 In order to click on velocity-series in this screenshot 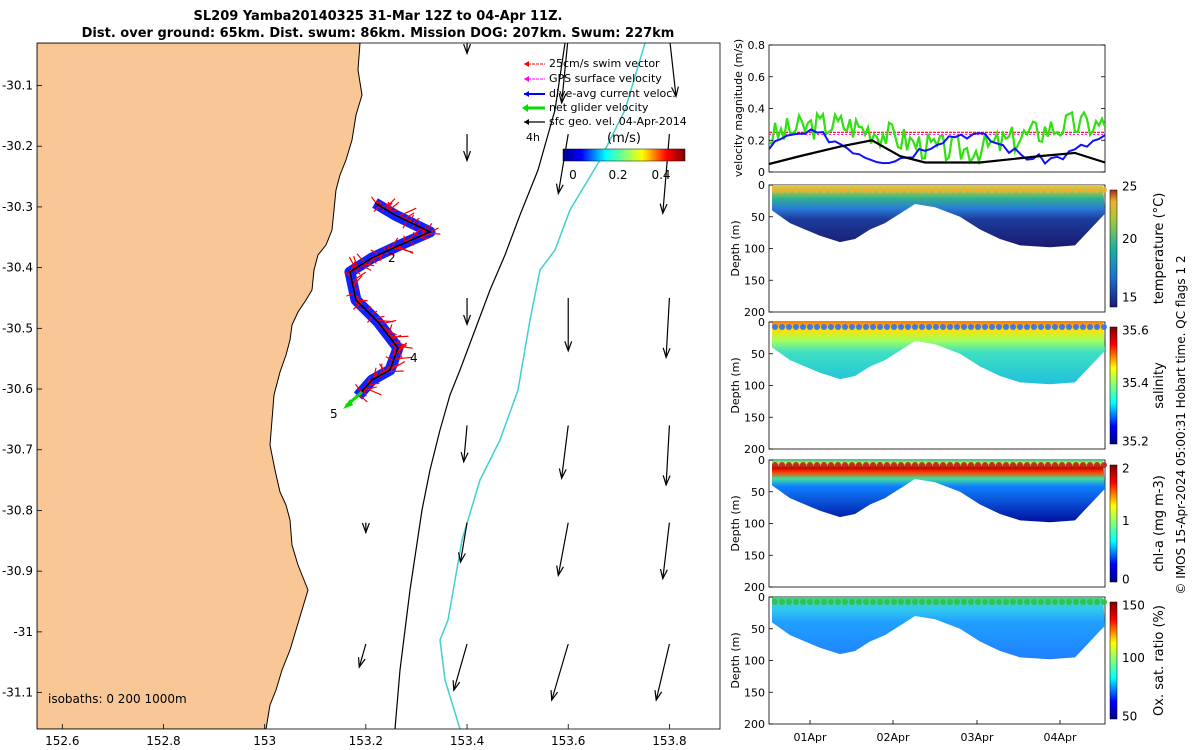, I will do `click(937, 138)`.